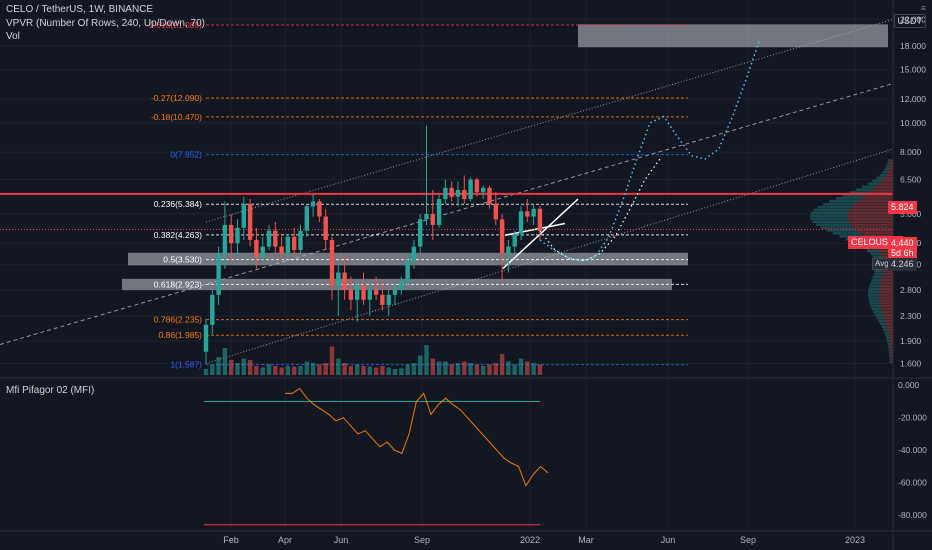  What do you see at coordinates (923, 8) in the screenshot?
I see `menu-icon: ≡` at bounding box center [923, 8].